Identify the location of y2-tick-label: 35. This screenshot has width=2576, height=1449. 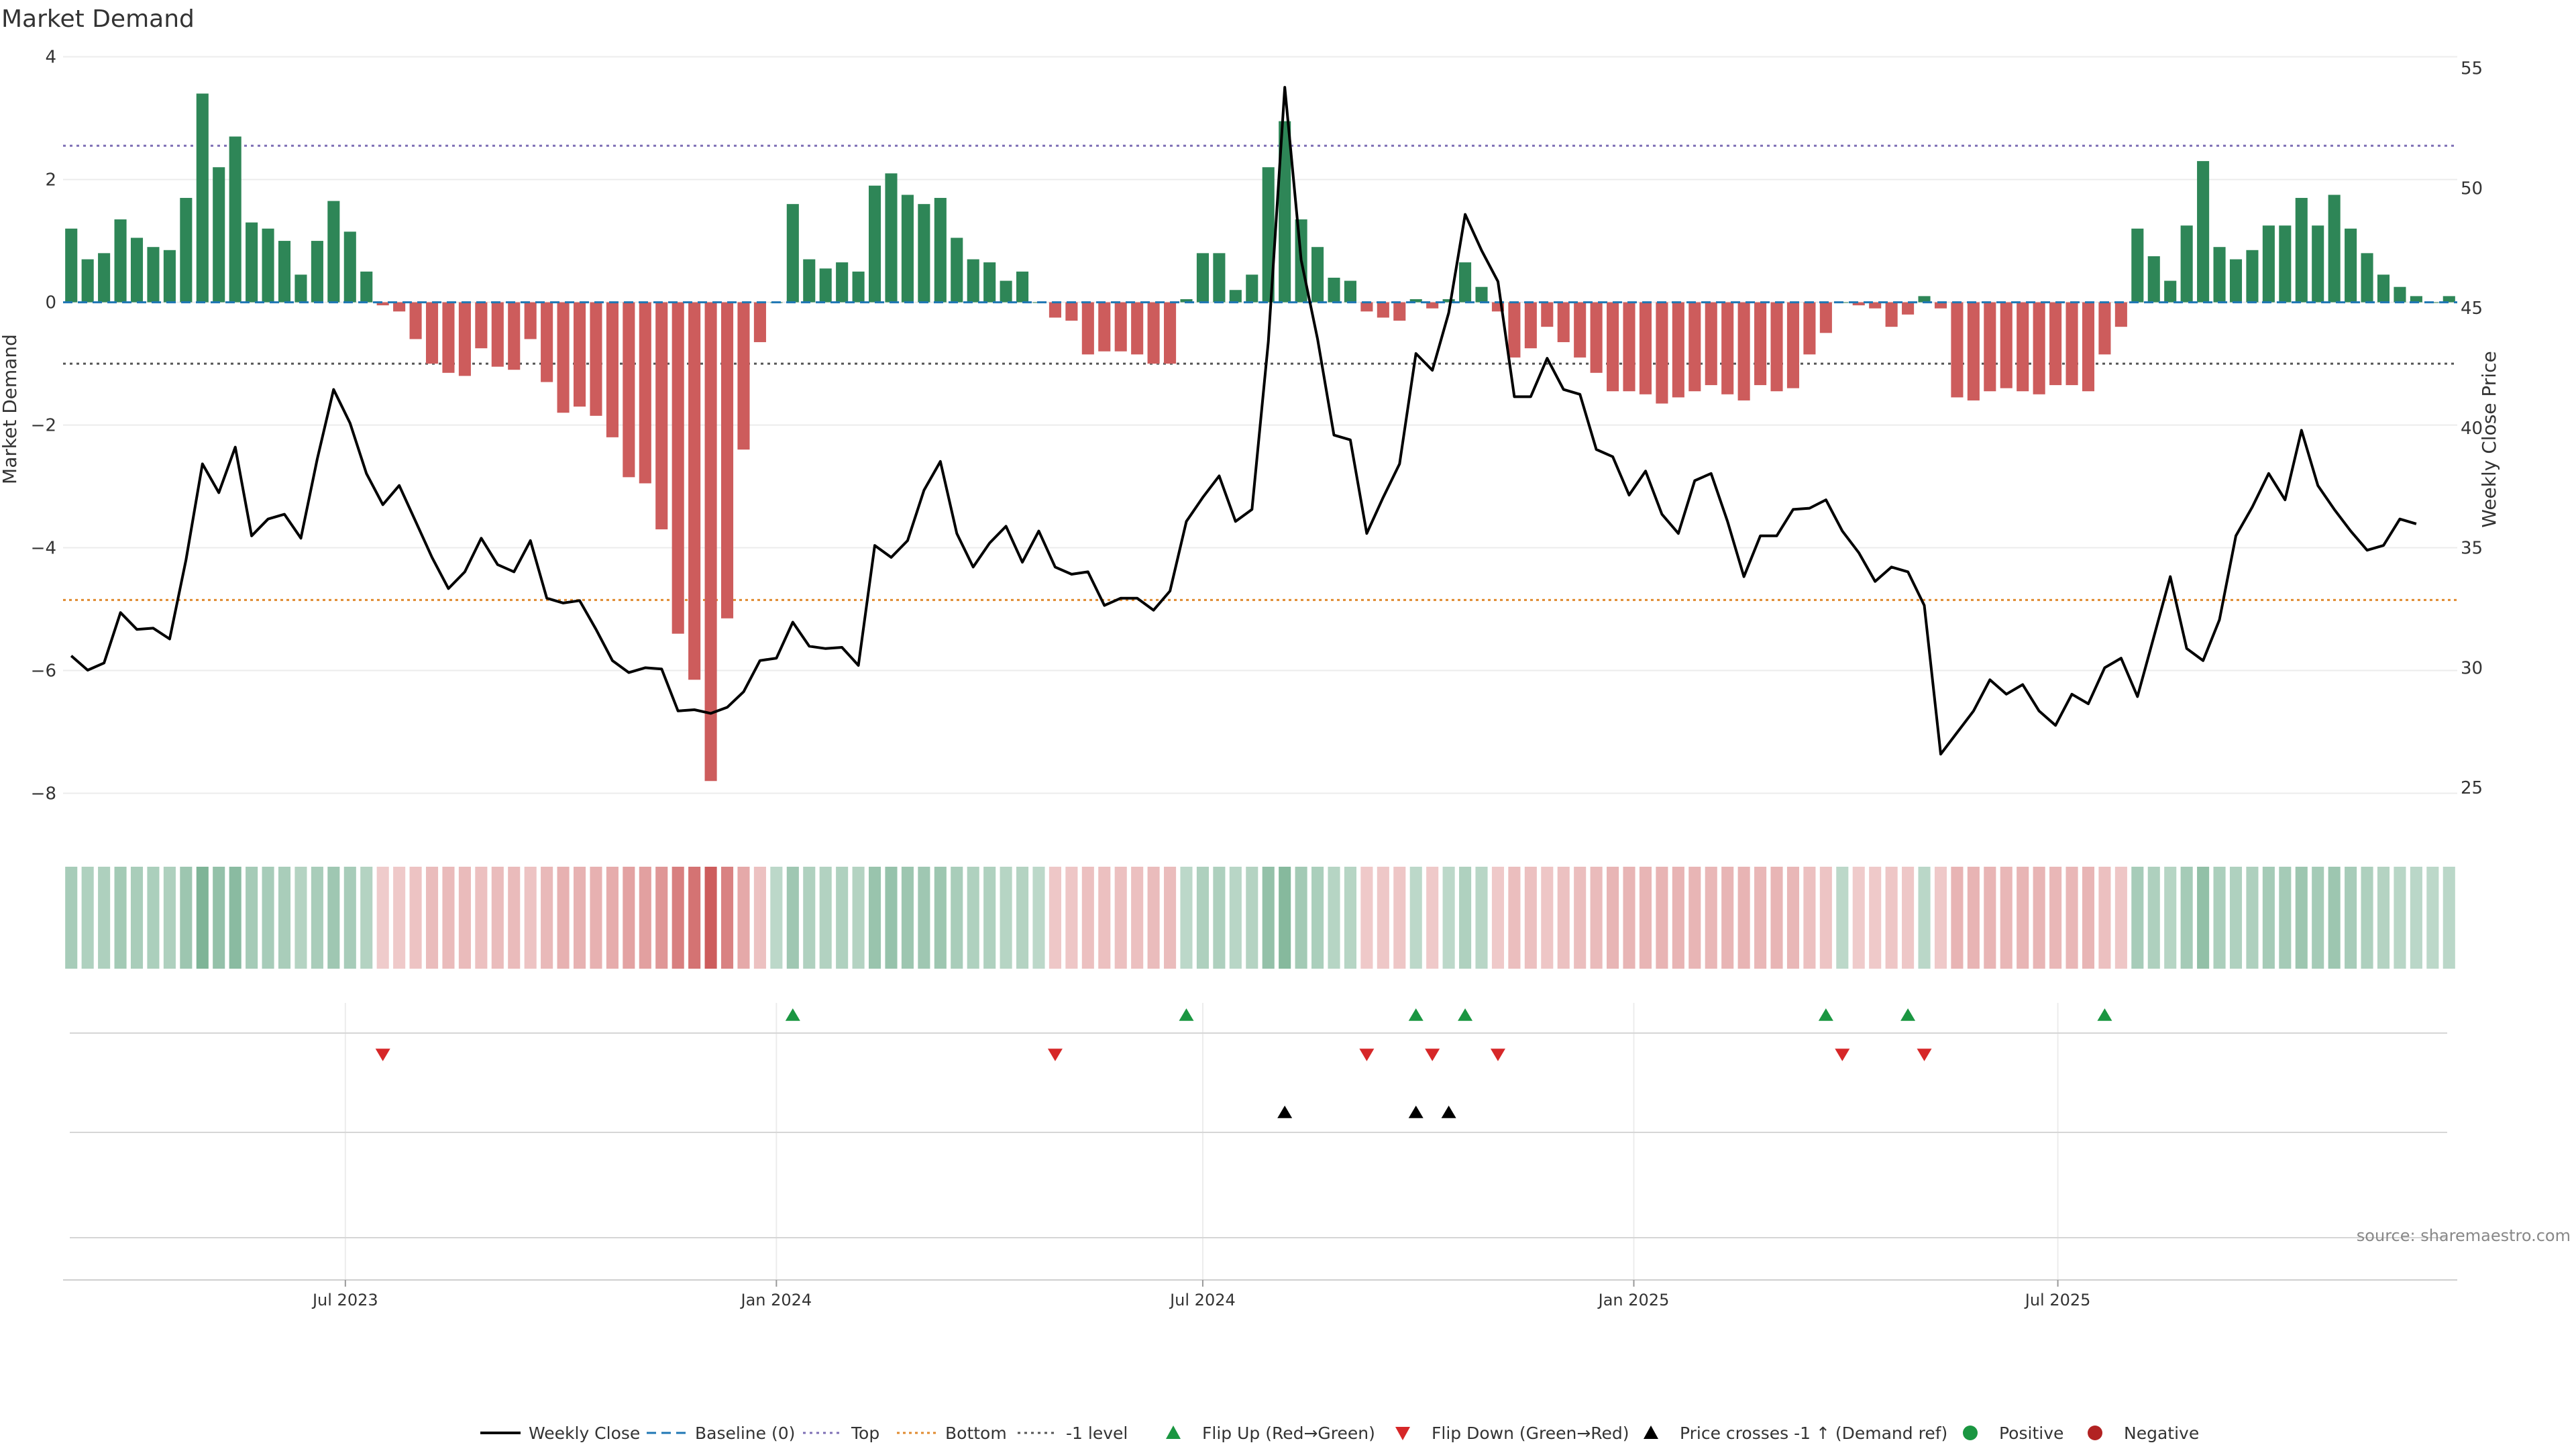
(2472, 549).